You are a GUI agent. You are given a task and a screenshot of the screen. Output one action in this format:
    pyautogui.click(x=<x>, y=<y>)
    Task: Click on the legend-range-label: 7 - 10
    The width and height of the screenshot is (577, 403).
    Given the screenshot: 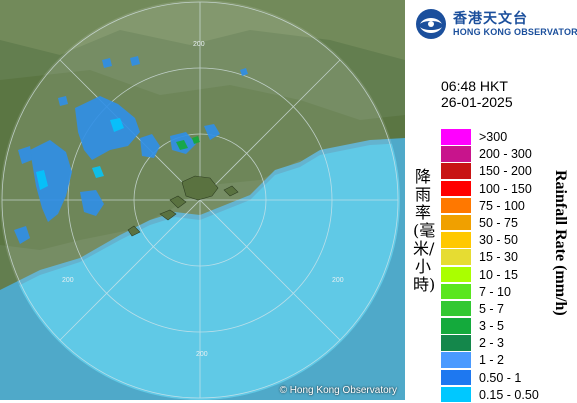 What is the action you would take?
    pyautogui.click(x=495, y=291)
    